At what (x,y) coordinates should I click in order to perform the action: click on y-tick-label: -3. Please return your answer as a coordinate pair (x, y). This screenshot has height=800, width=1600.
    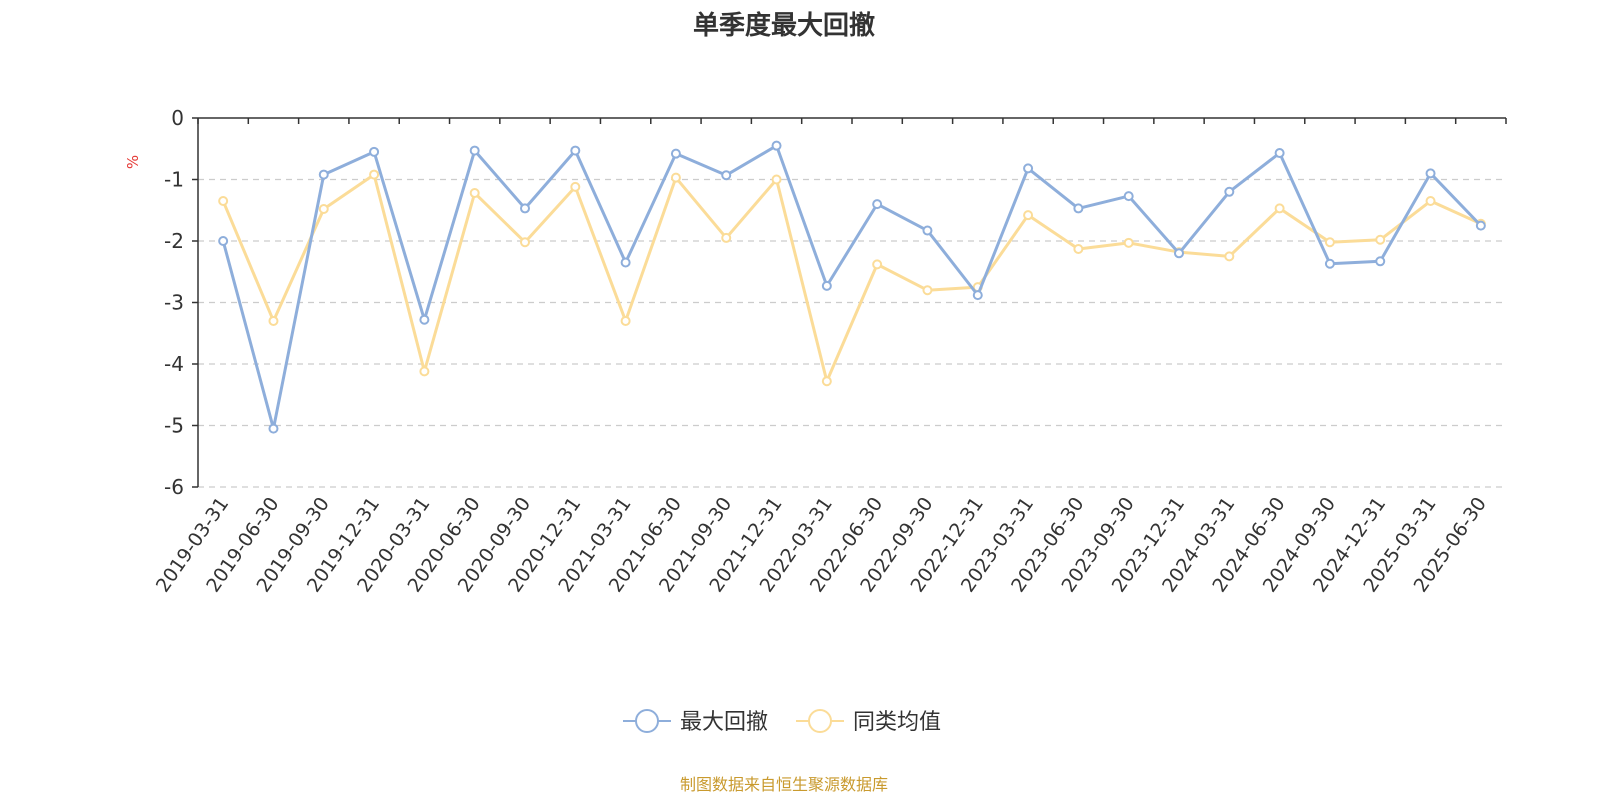
    Looking at the image, I should click on (174, 303).